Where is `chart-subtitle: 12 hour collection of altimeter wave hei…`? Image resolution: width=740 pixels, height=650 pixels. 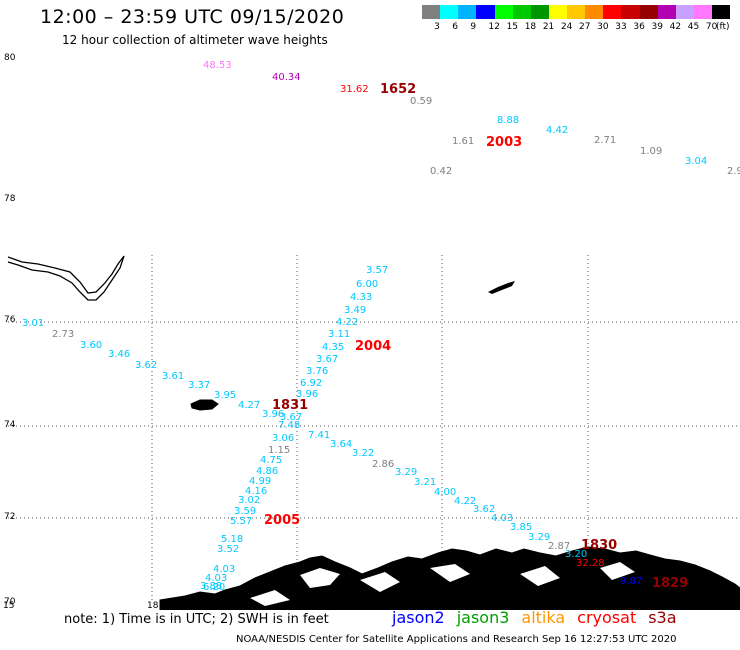
chart-subtitle: 12 hour collection of altimeter wave hei… is located at coordinates (195, 40).